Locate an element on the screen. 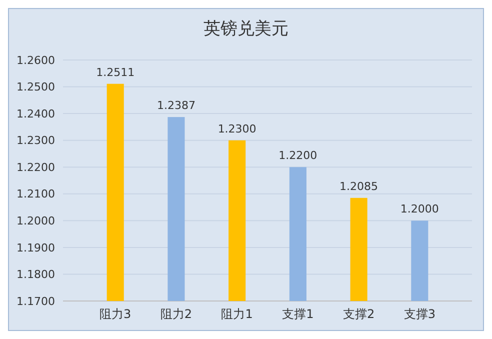  y-tick-label: 1.2500 is located at coordinates (35, 87).